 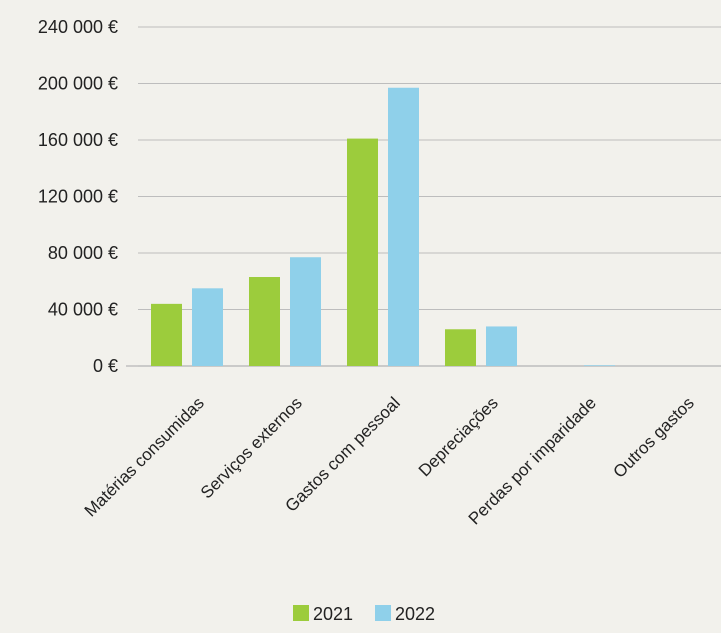 I want to click on y-tick-label: 120 000 €, so click(x=78, y=197).